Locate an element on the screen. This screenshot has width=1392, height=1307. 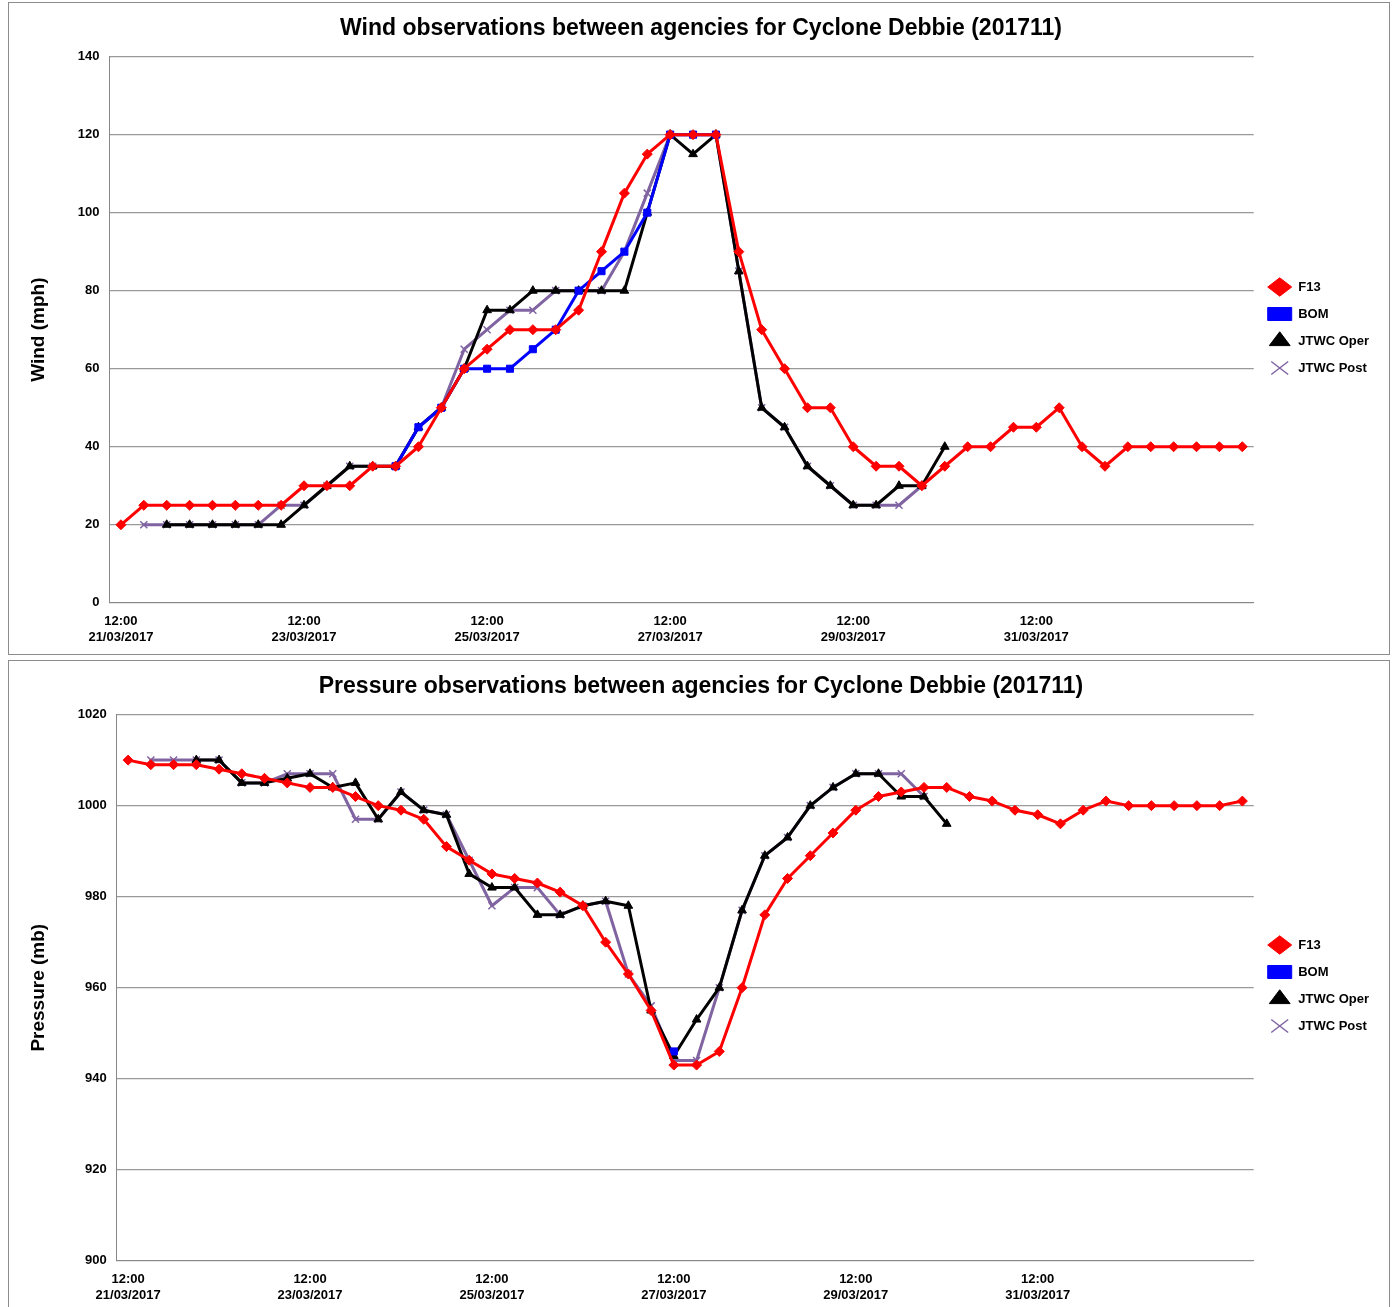
y-axis-title: Wind (mph) is located at coordinates (37, 329).